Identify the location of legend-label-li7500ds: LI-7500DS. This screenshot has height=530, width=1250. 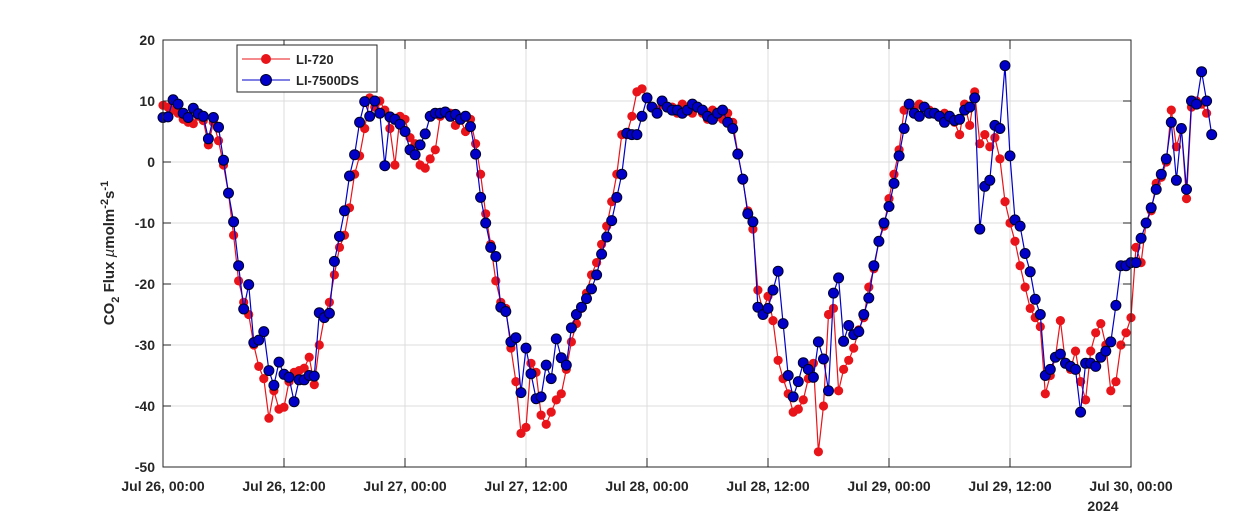
(327, 80).